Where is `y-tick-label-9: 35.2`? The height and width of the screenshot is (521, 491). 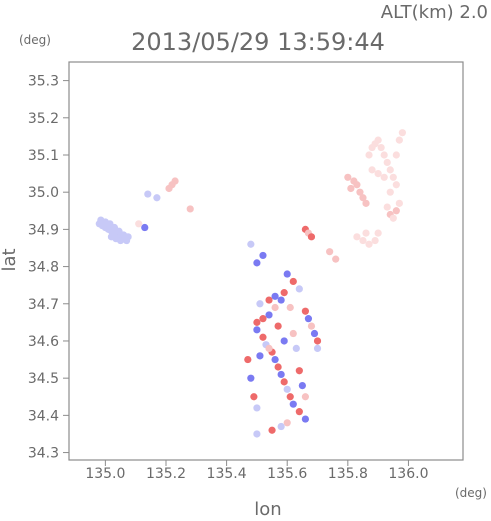
y-tick-label-9: 35.2 is located at coordinates (43, 119).